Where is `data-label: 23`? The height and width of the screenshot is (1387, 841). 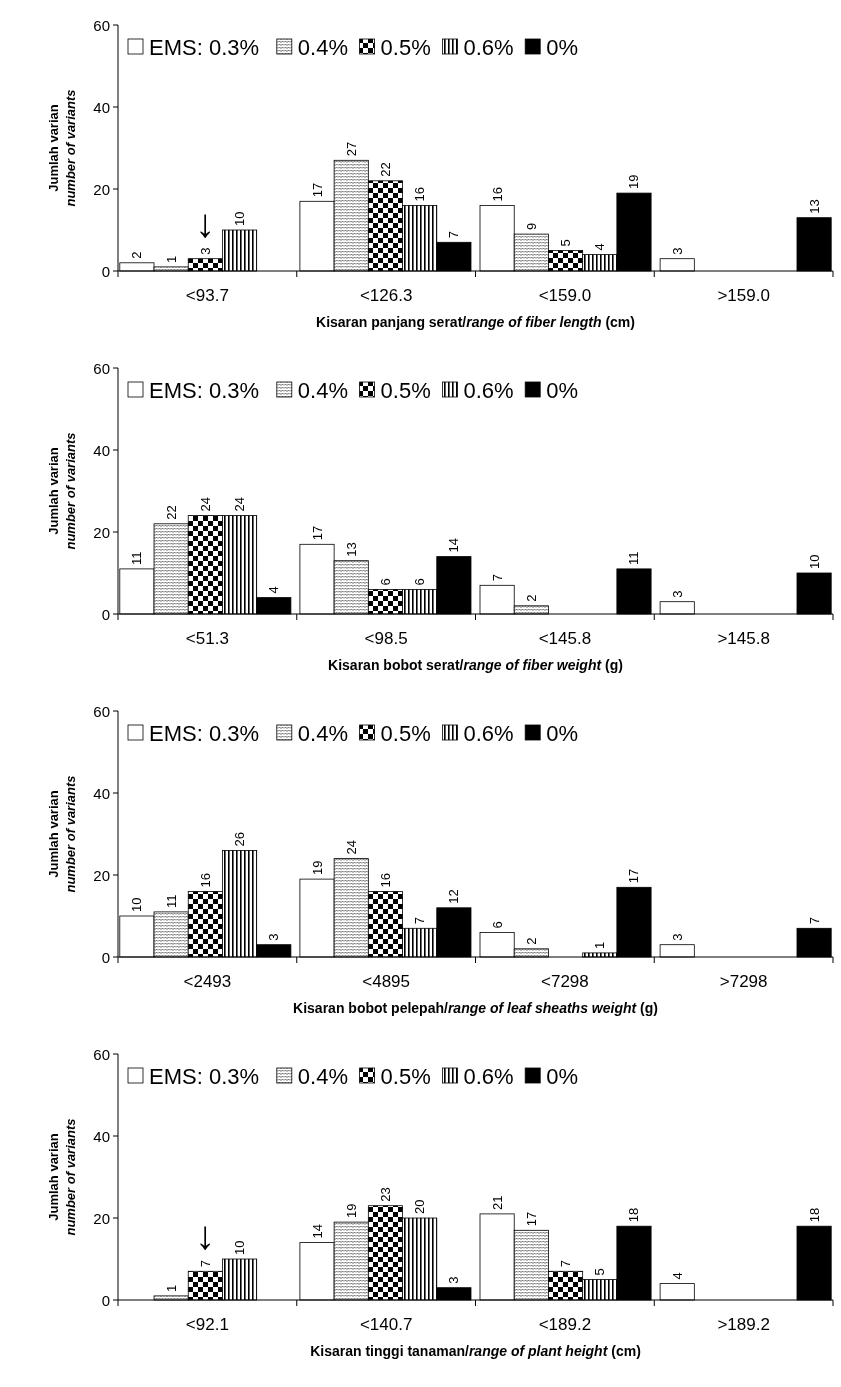 data-label: 23 is located at coordinates (385, 1194).